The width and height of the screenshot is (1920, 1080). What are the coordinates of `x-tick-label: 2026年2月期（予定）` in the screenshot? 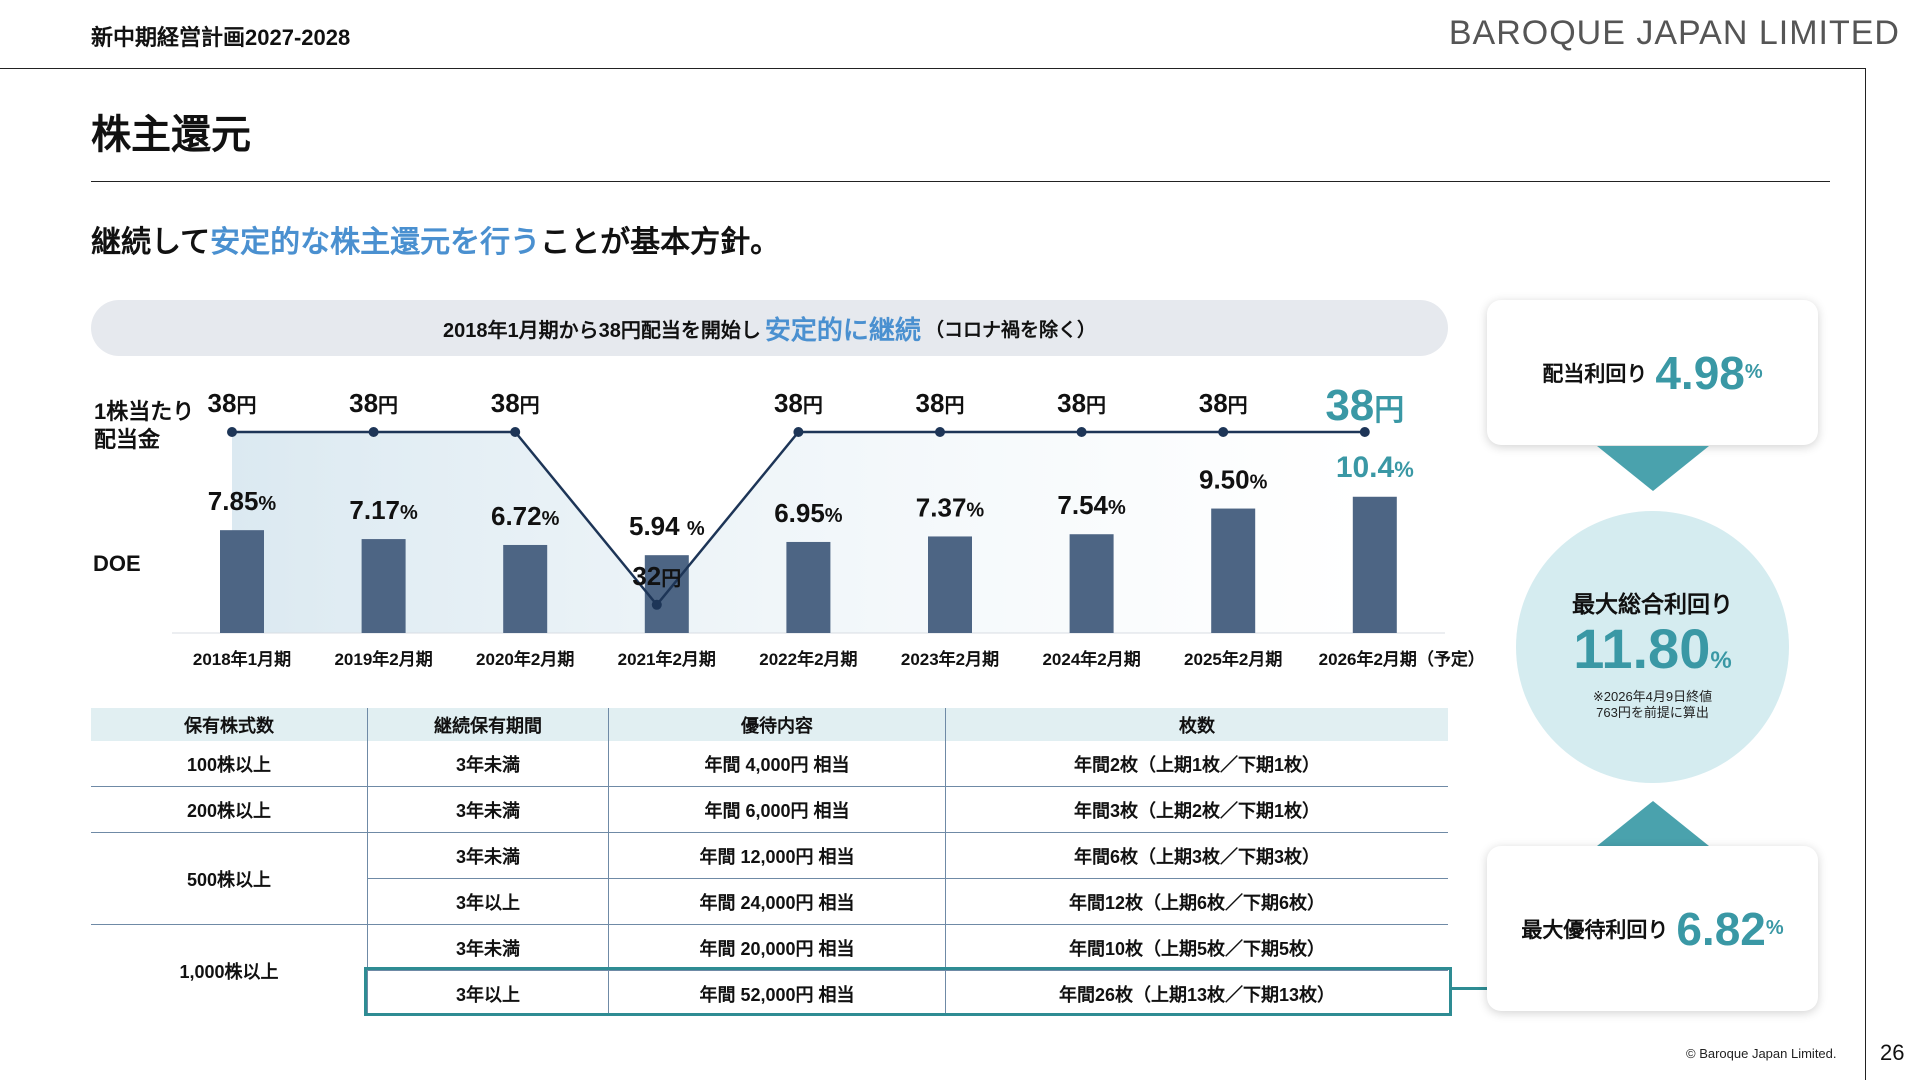 It's located at (1402, 659).